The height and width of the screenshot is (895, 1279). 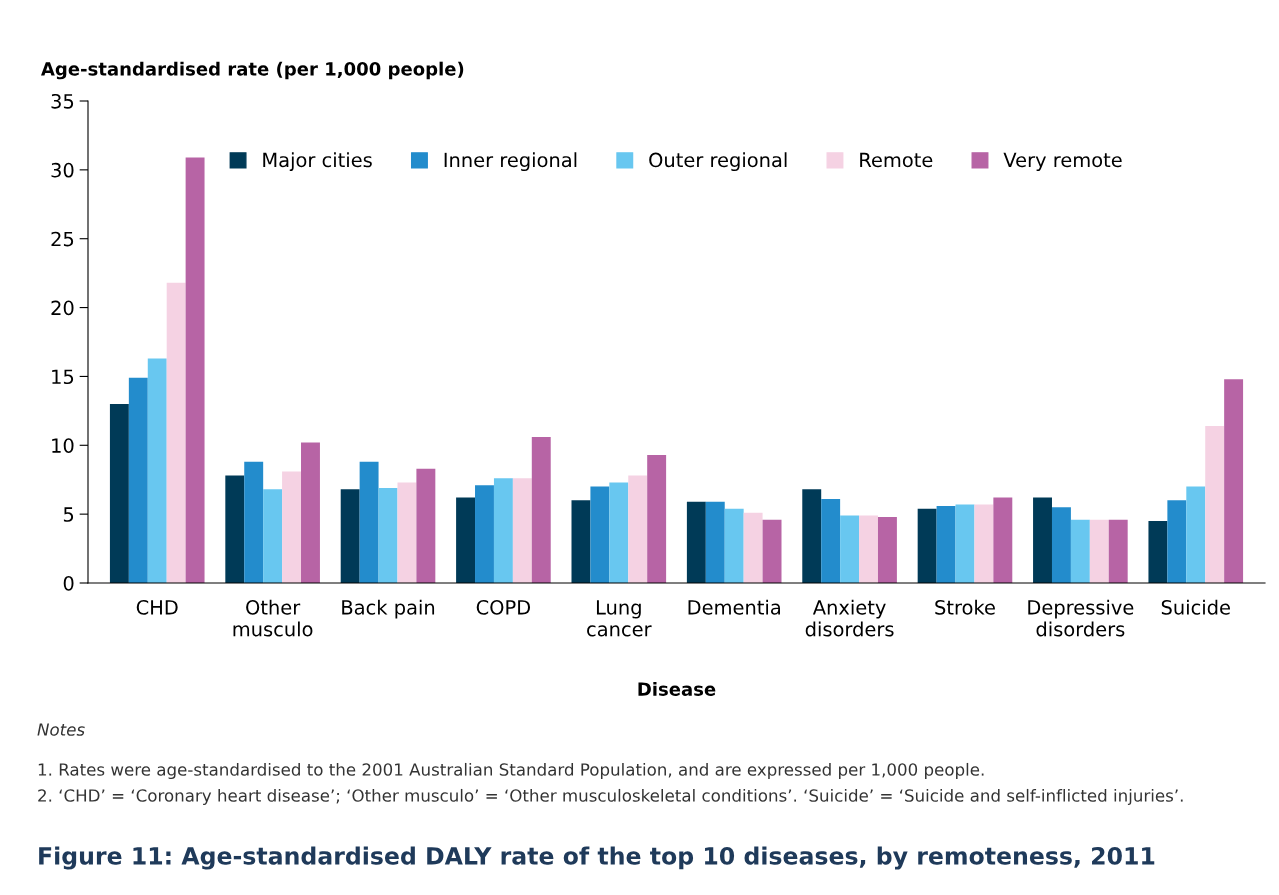 What do you see at coordinates (157, 607) in the screenshot?
I see `x-tick-label: CHD` at bounding box center [157, 607].